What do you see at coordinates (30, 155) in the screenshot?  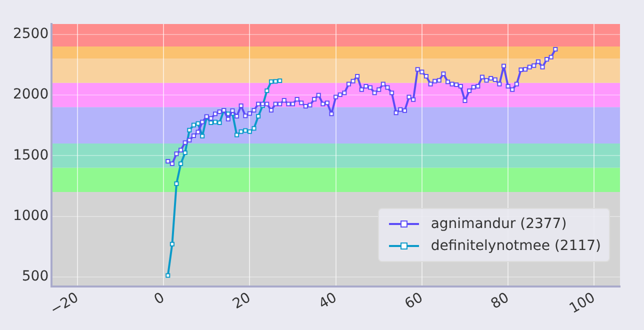 I see `y-tick-label: 1500` at bounding box center [30, 155].